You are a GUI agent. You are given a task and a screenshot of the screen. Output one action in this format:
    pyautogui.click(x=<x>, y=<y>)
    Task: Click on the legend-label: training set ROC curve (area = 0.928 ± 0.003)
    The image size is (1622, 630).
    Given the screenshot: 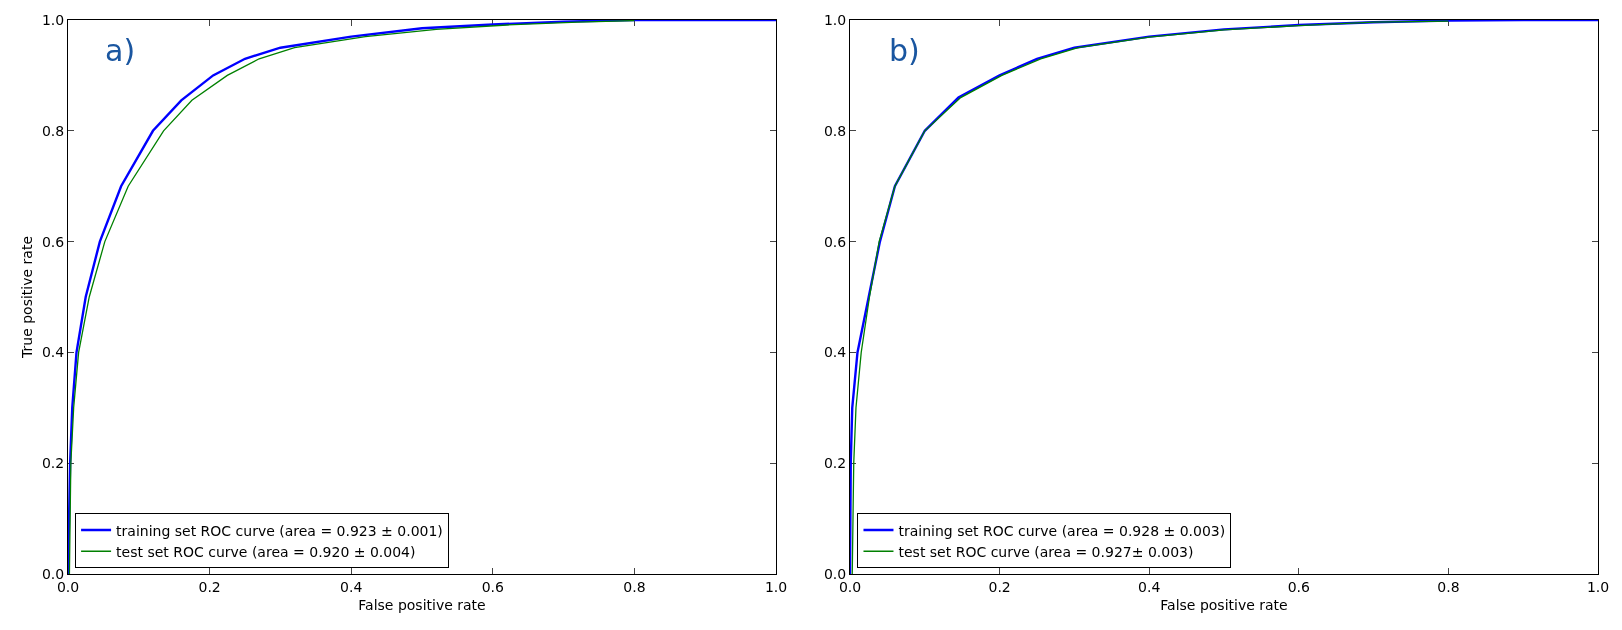 What is the action you would take?
    pyautogui.click(x=1062, y=530)
    